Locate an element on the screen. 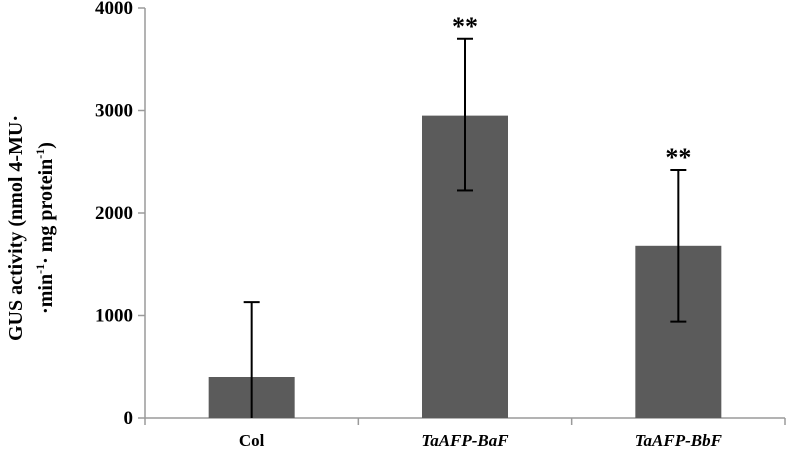 The image size is (787, 451). y-tick-label: 4000 is located at coordinates (114, 9).